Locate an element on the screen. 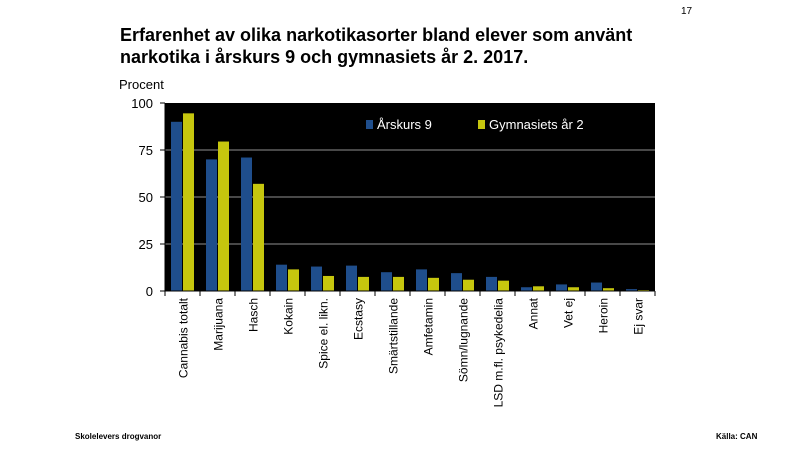 This screenshot has width=800, height=450. x-tick-label: Kokain is located at coordinates (289, 316).